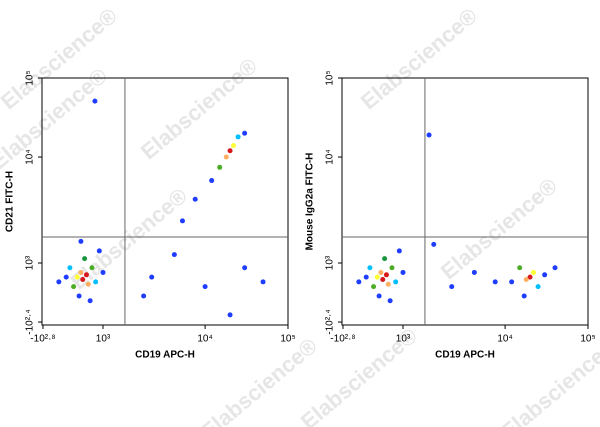 The width and height of the screenshot is (600, 427). Describe the element at coordinates (10, 201) in the screenshot. I see `y-axis-label: CD21 FITC-H` at that location.